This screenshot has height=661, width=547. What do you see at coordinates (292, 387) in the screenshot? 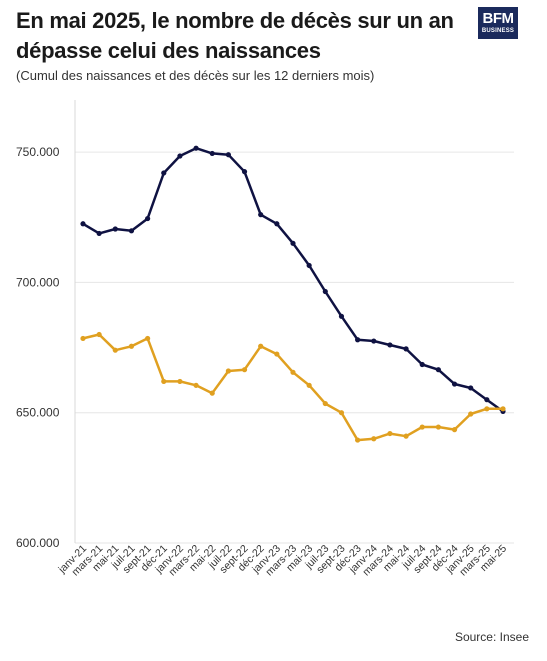
I see `naissances-line` at bounding box center [292, 387].